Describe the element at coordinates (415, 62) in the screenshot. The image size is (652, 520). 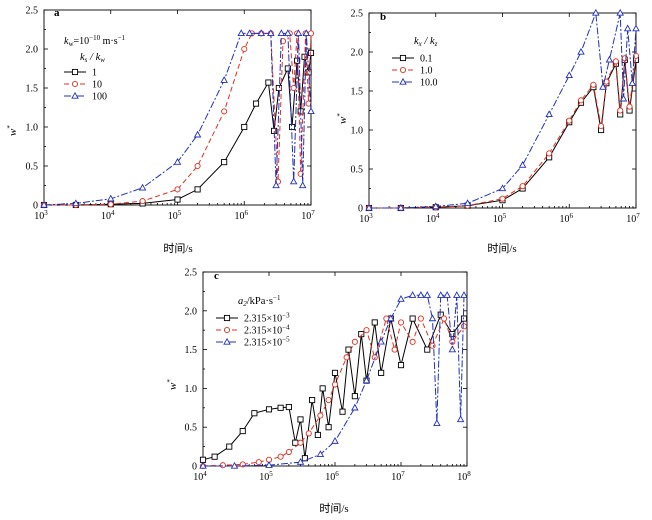
I see `panel-b-legend: kx / kz 0.11.010.0` at that location.